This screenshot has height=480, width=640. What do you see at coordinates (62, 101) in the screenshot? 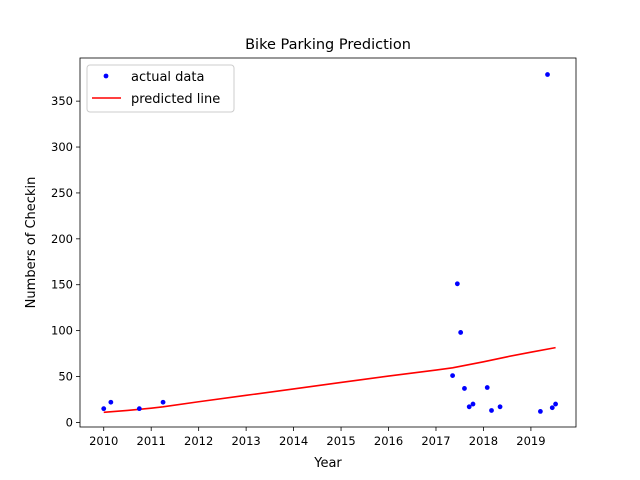
I see `y-tick-label: 350` at bounding box center [62, 101].